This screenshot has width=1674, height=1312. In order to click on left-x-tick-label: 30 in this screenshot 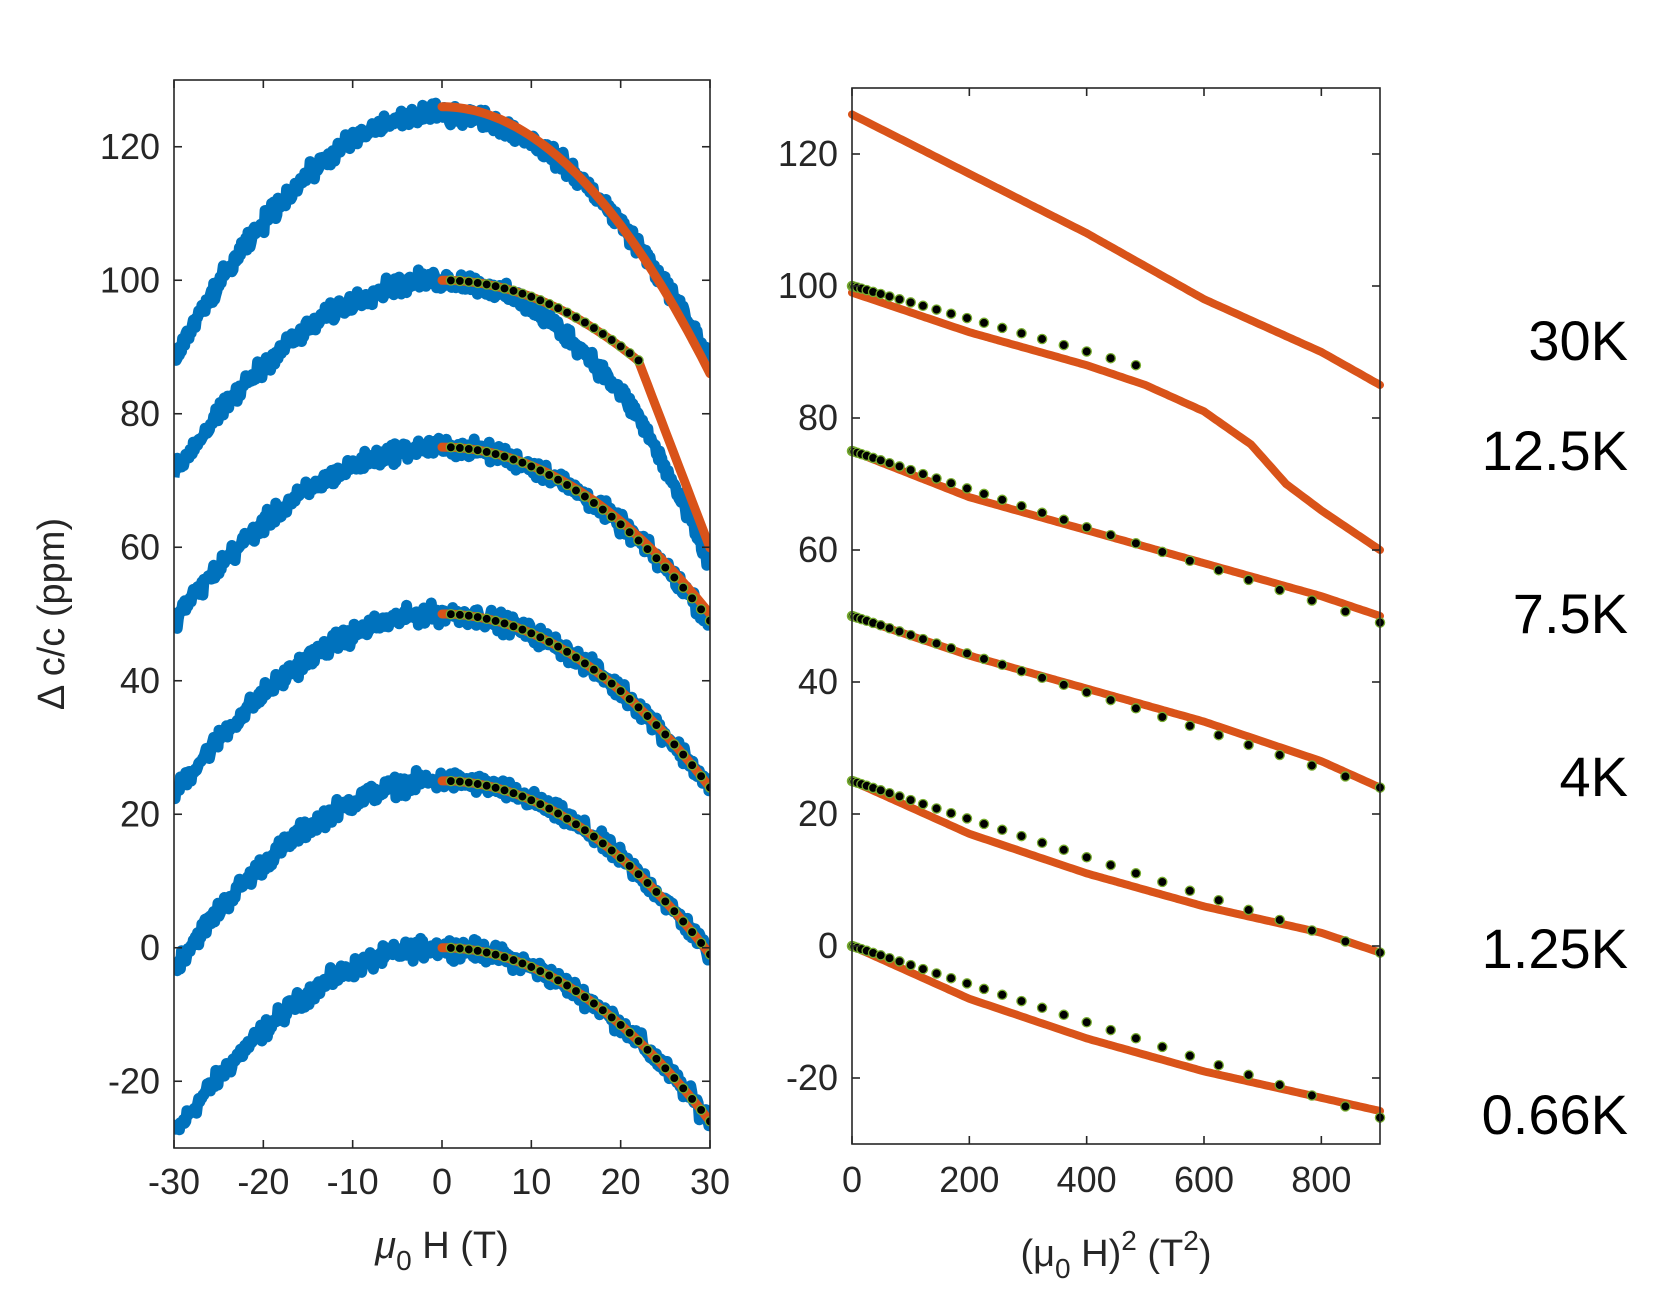, I will do `click(710, 1181)`.